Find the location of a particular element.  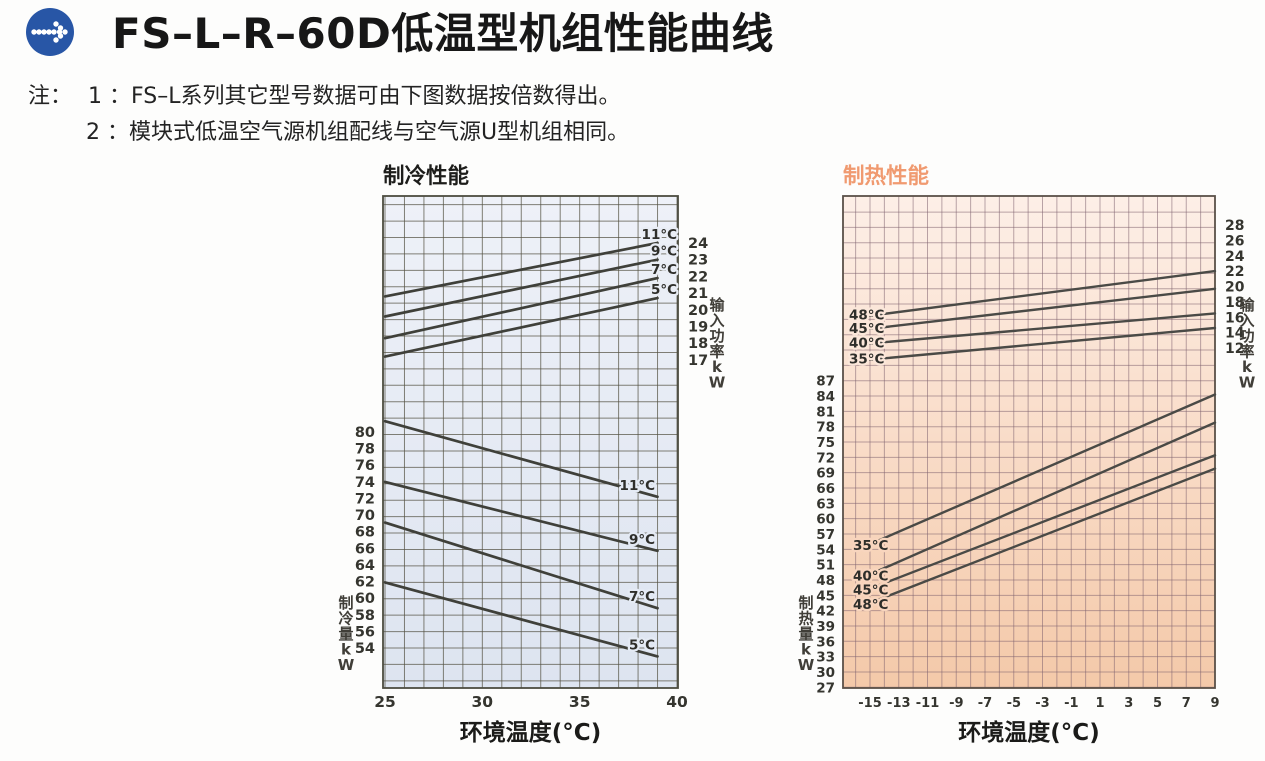

axis-tick: 23 is located at coordinates (698, 261).